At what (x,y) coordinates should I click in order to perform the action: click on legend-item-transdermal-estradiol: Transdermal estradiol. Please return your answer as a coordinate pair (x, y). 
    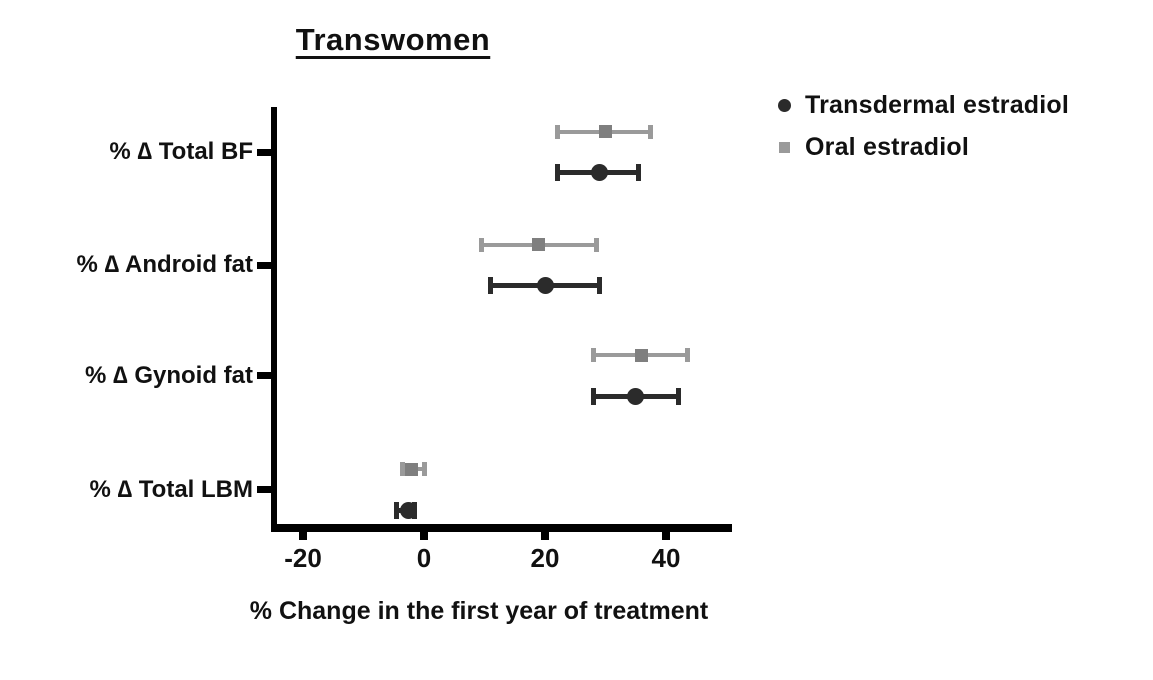
    Looking at the image, I should click on (923, 105).